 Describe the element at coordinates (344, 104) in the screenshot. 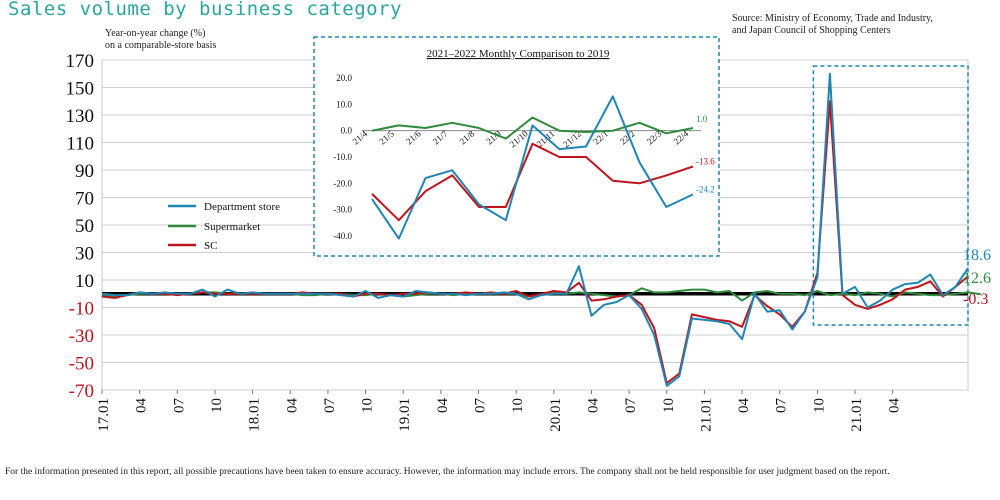

I see `inset-y-tick-label: 10.0` at that location.